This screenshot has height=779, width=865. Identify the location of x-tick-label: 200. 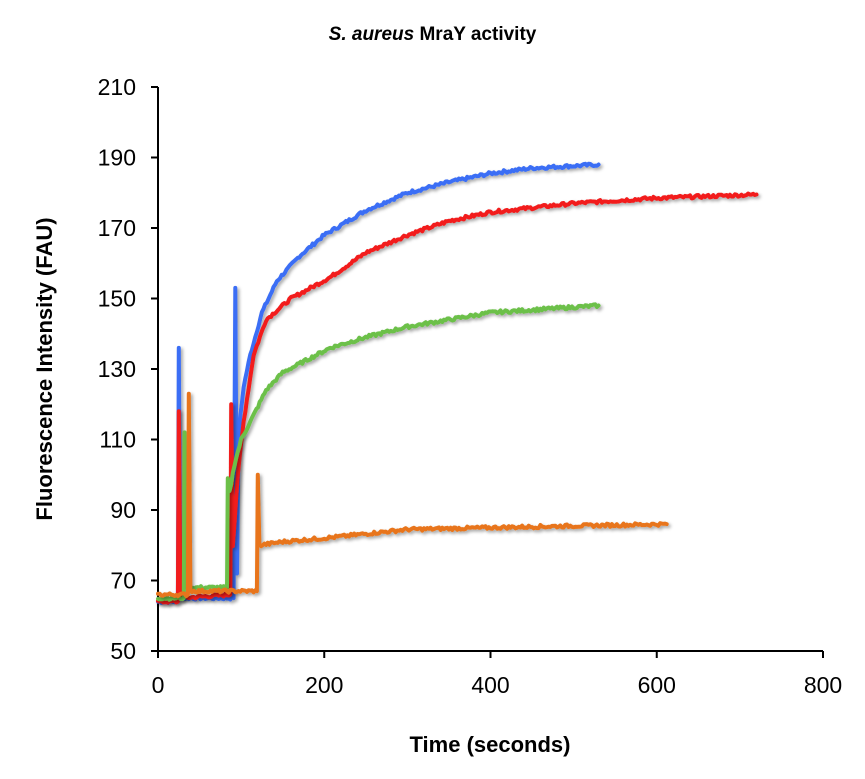
(324, 685).